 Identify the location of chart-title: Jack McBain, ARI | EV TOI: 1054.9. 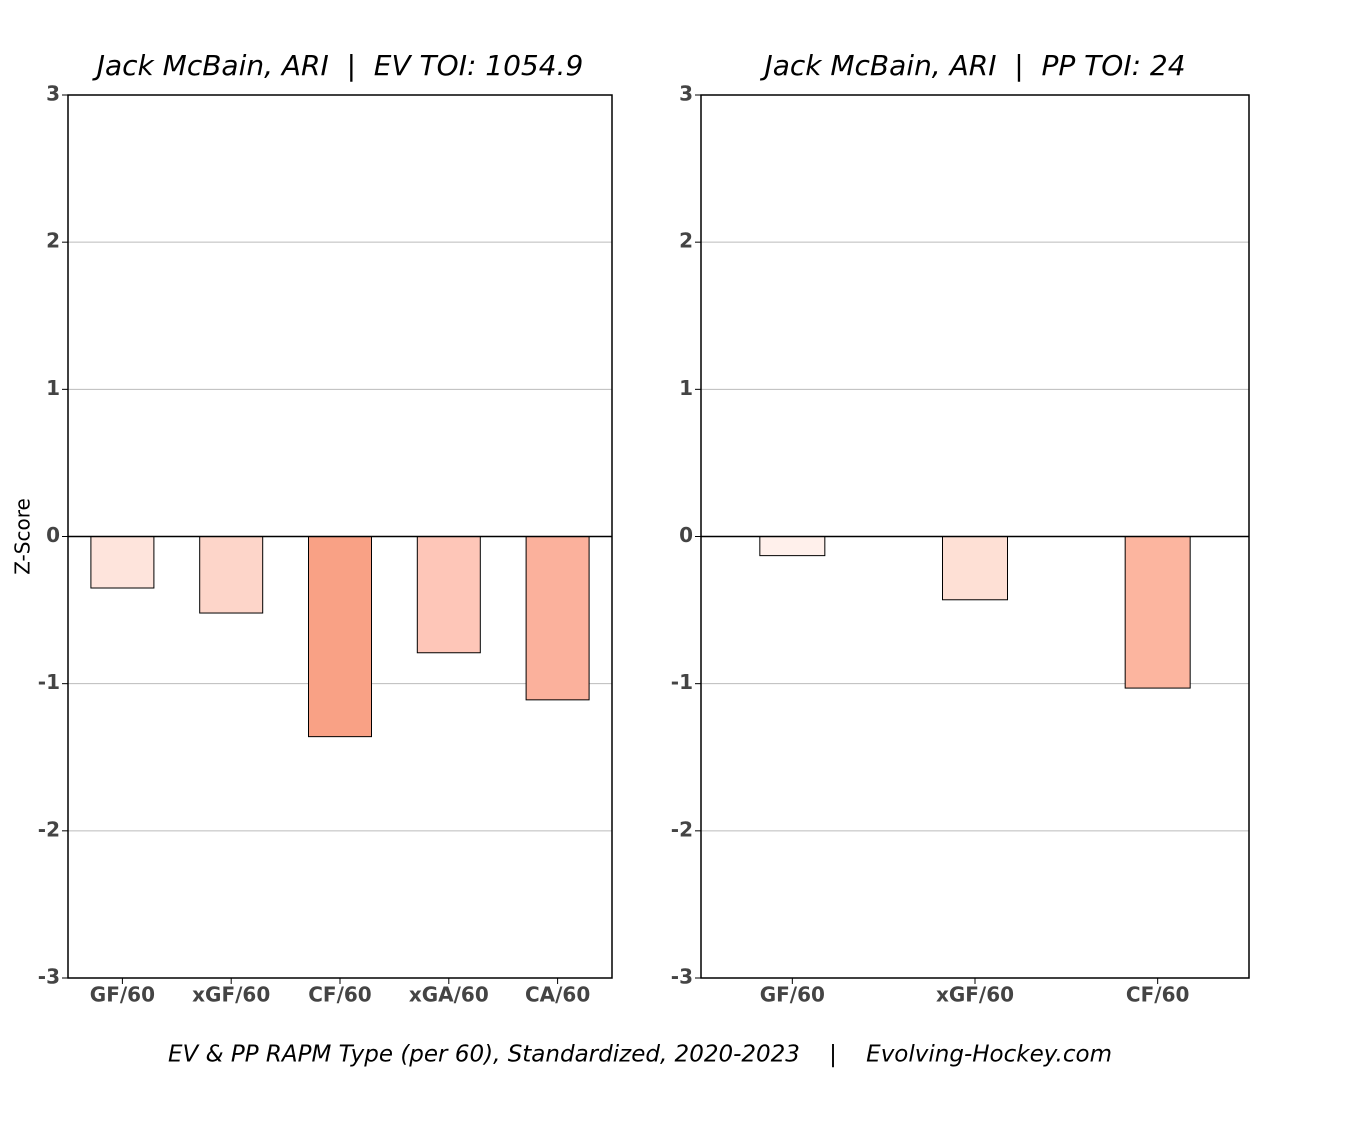
(338, 65).